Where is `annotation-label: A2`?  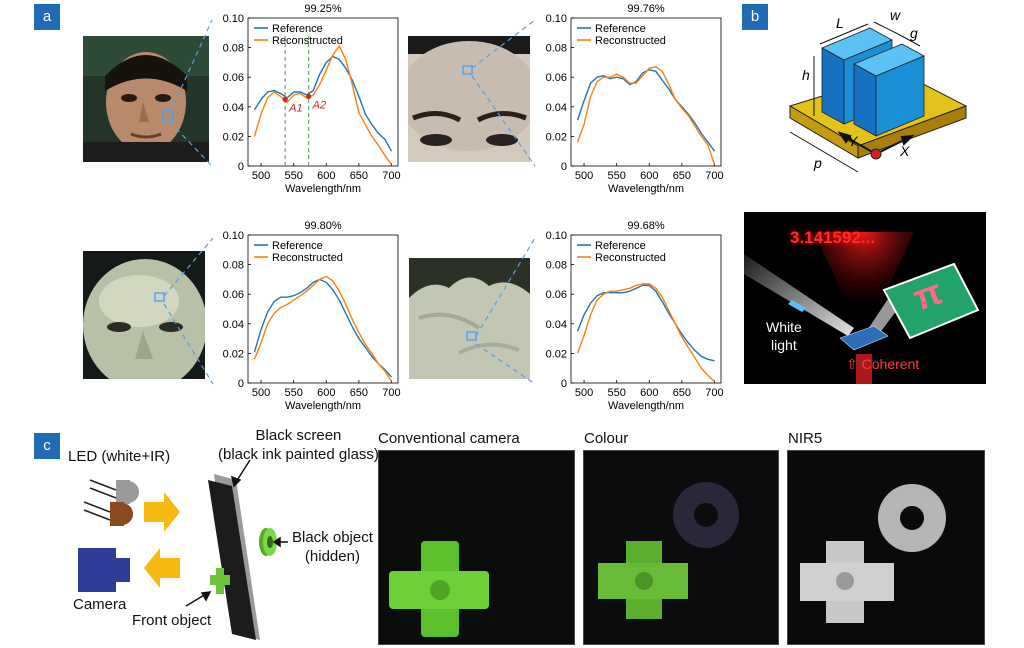 annotation-label: A2 is located at coordinates (319, 105).